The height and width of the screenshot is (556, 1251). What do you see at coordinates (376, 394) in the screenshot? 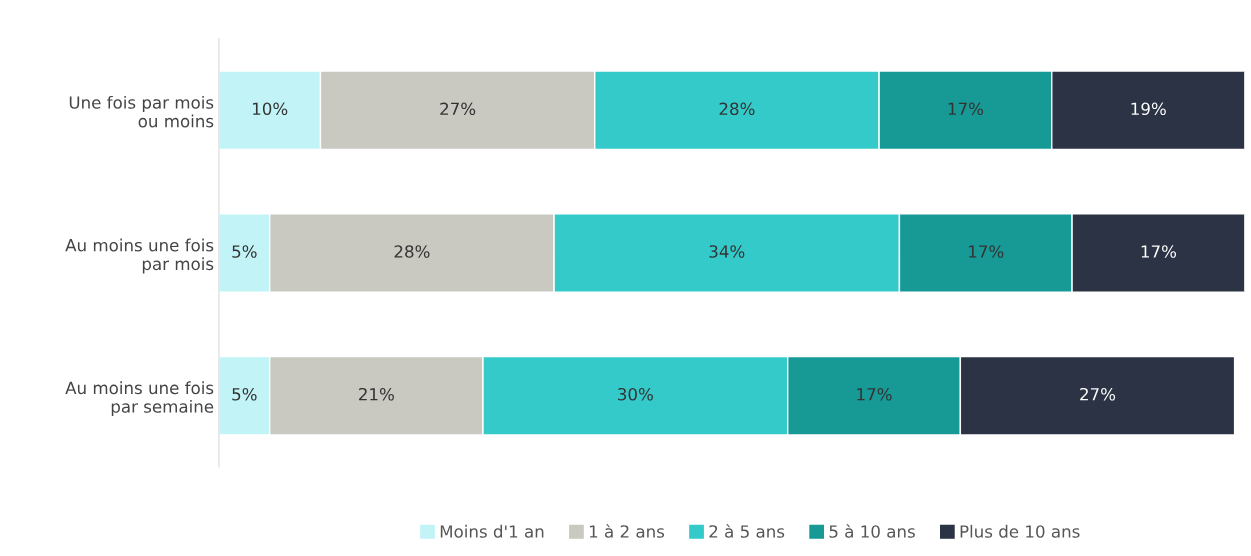
I see `data-label: 21%` at bounding box center [376, 394].